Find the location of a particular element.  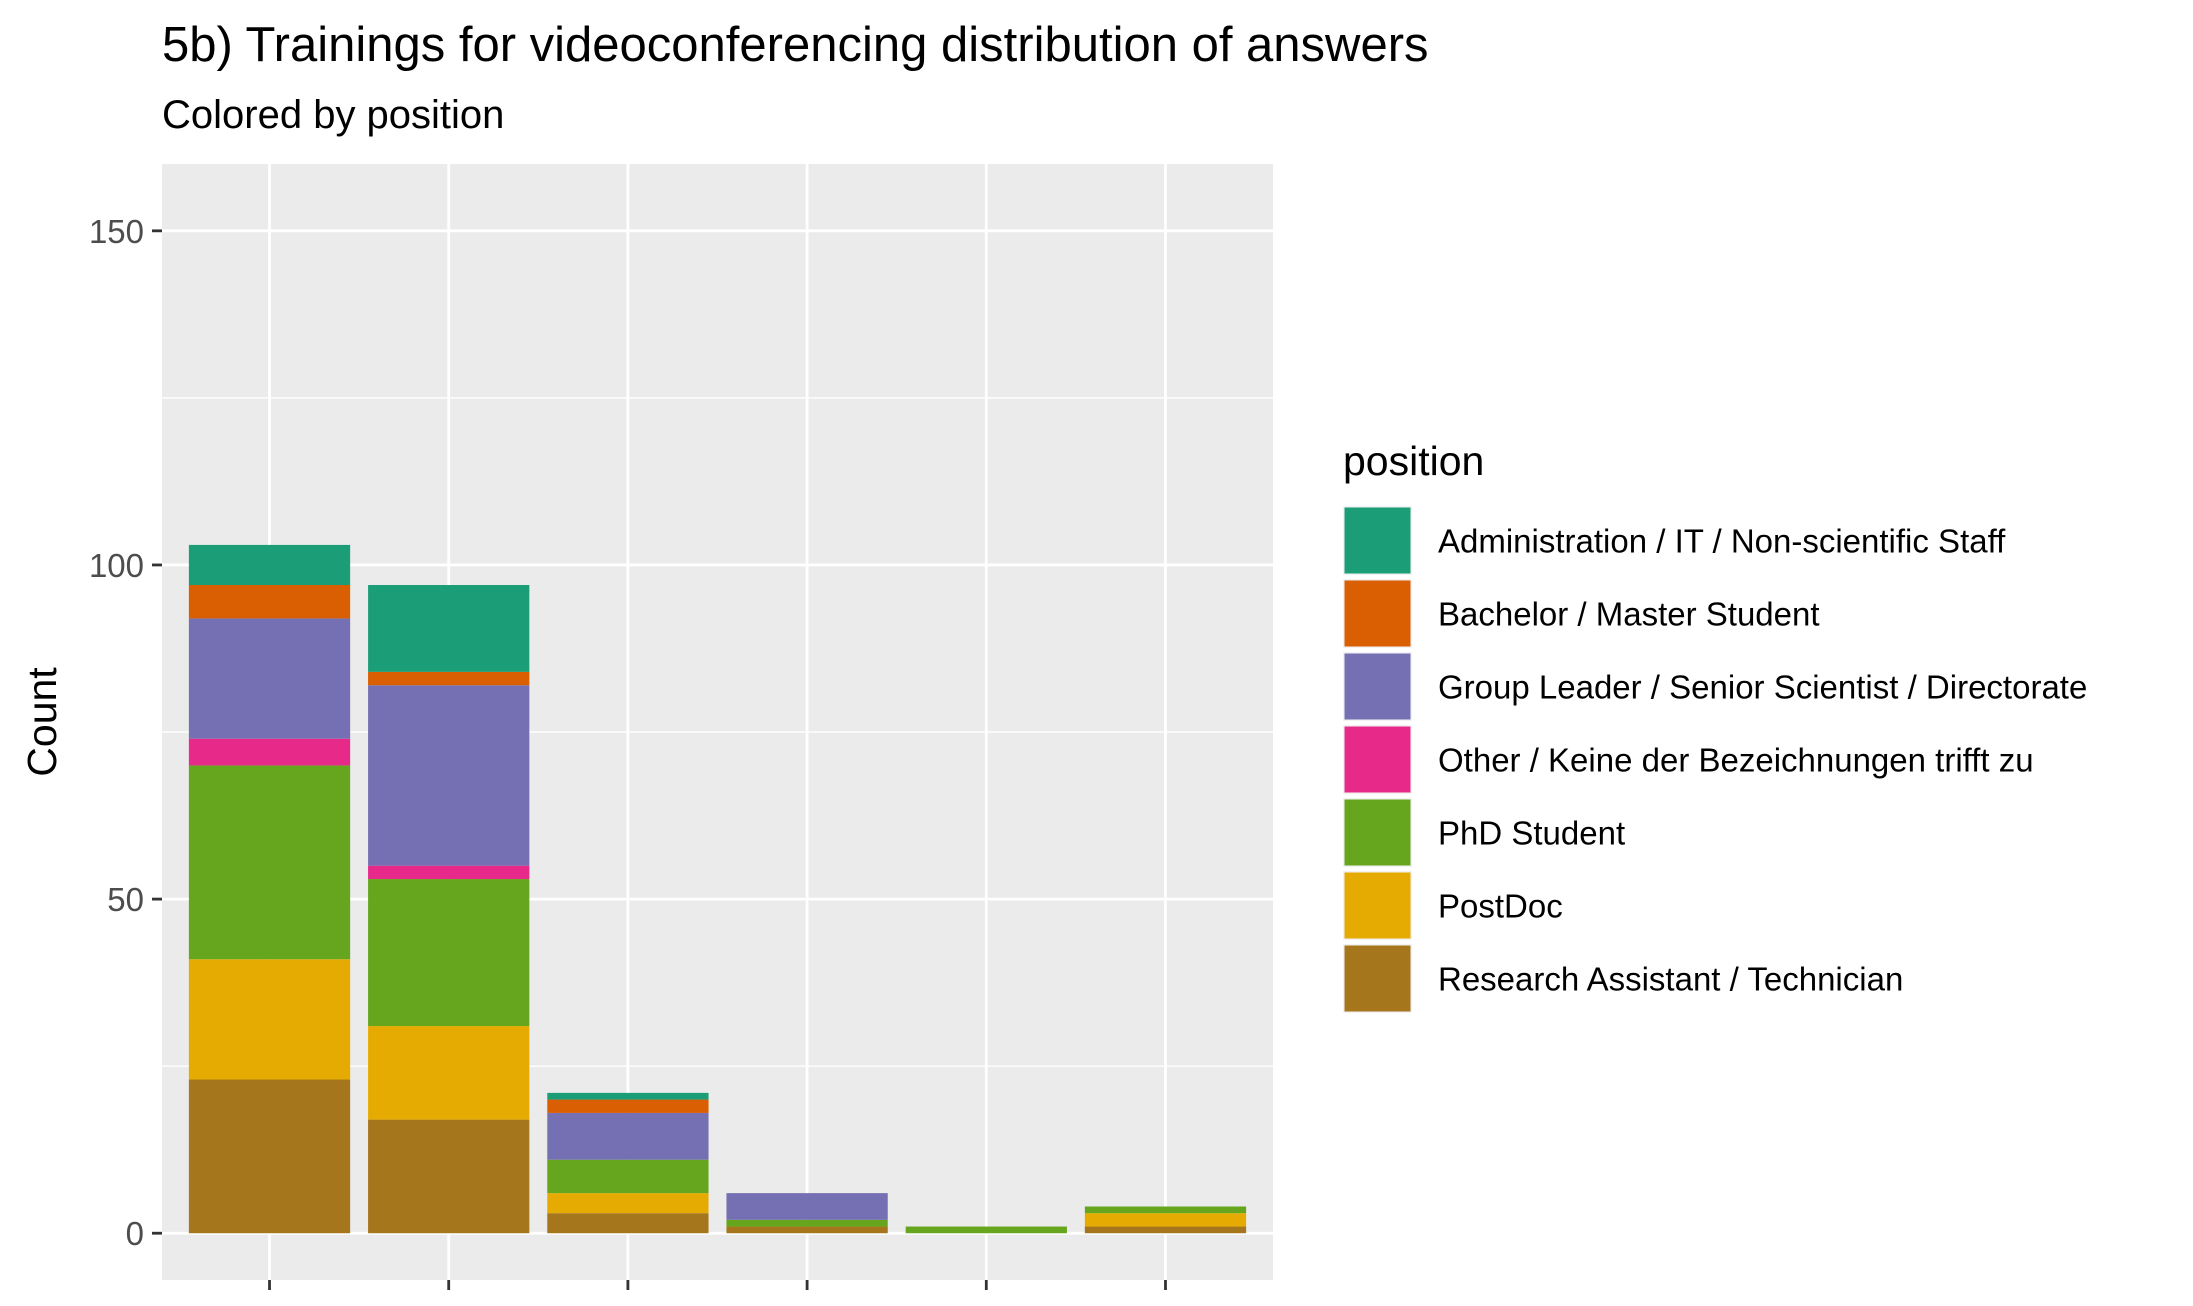

legend-label: Research Assistant / Technician is located at coordinates (1670, 979).